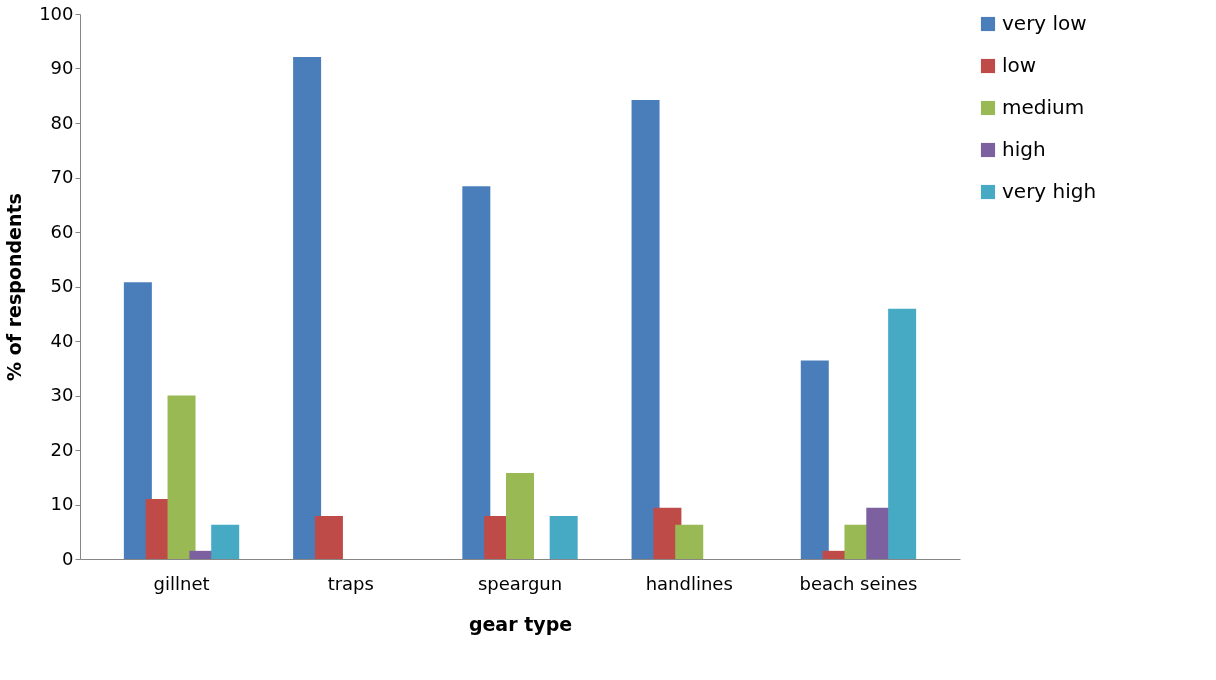 The width and height of the screenshot is (1216, 680). I want to click on x-tick-label: traps, so click(350, 583).